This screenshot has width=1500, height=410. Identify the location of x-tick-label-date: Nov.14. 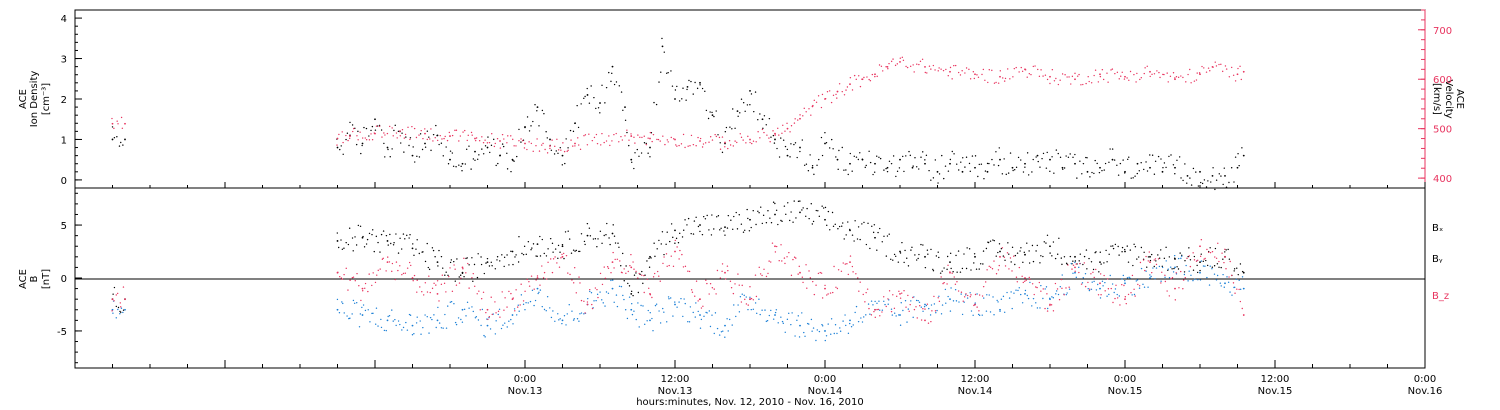
(975, 391).